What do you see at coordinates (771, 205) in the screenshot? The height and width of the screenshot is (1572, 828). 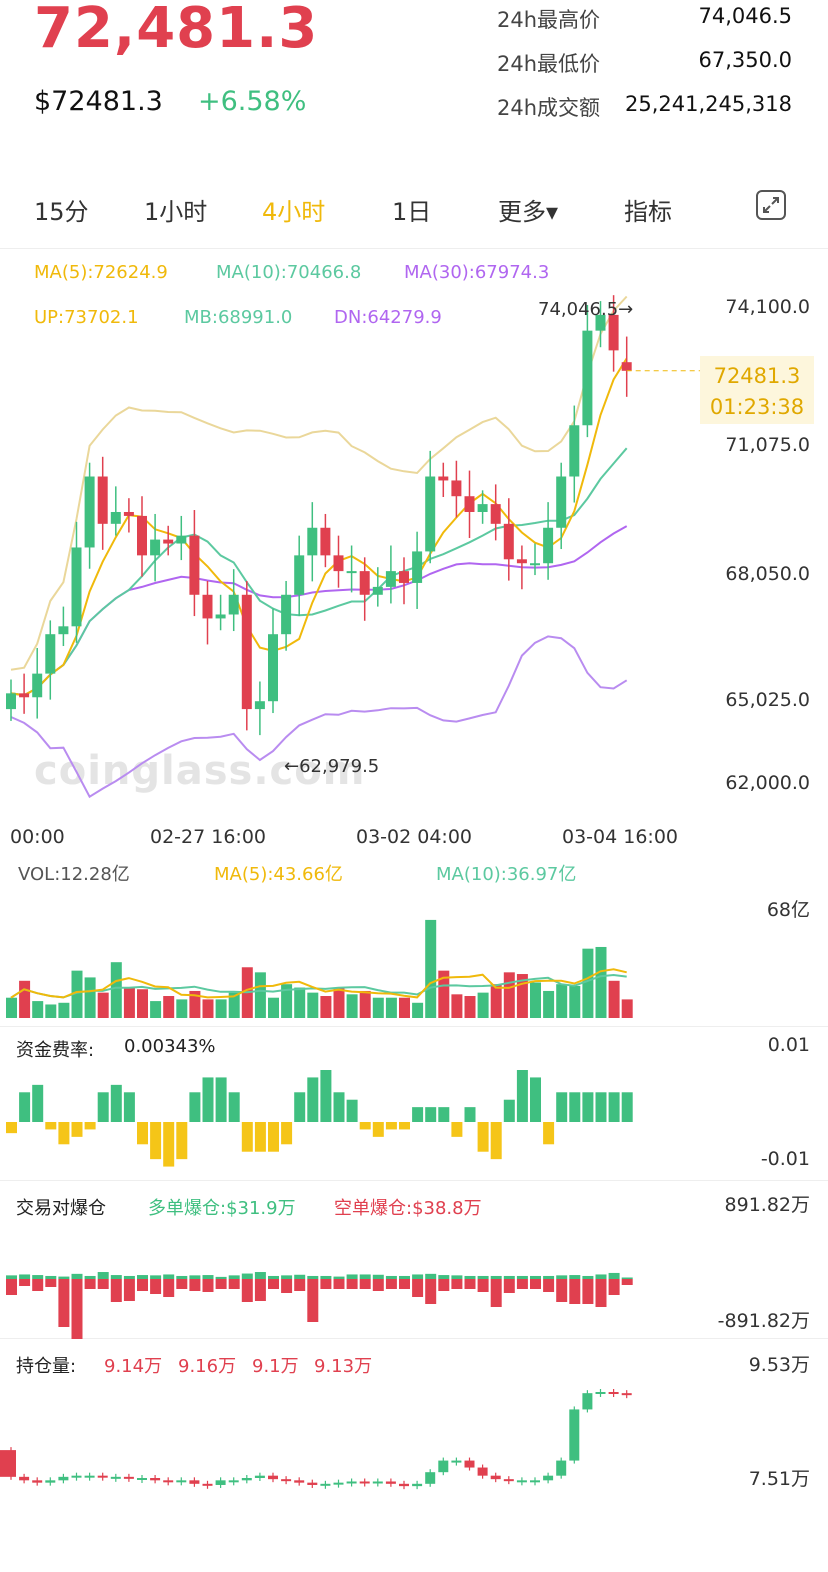 I see `fullscreen-icon` at bounding box center [771, 205].